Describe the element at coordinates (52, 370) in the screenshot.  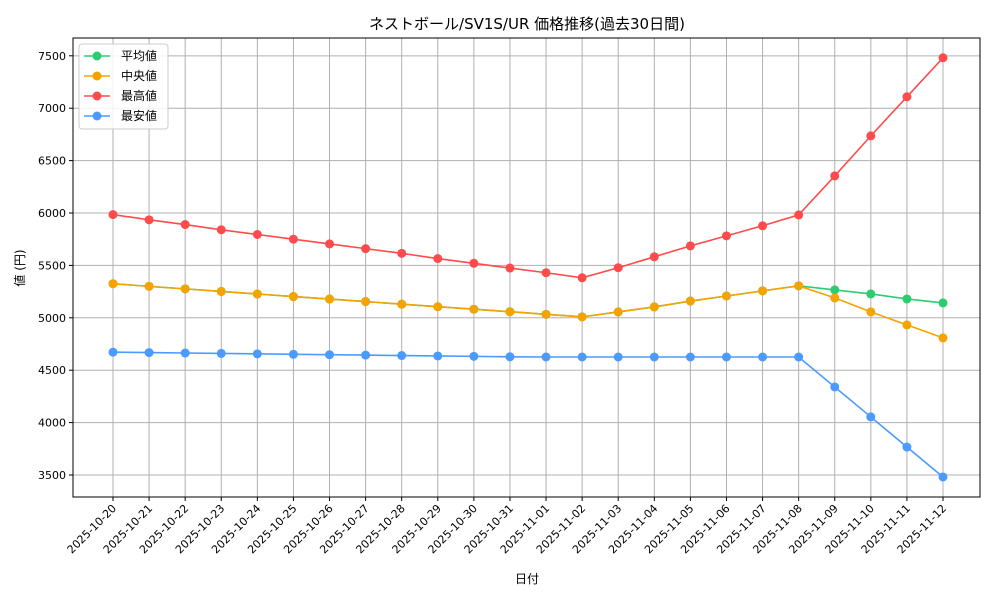
I see `y-tick-label: 4500` at that location.